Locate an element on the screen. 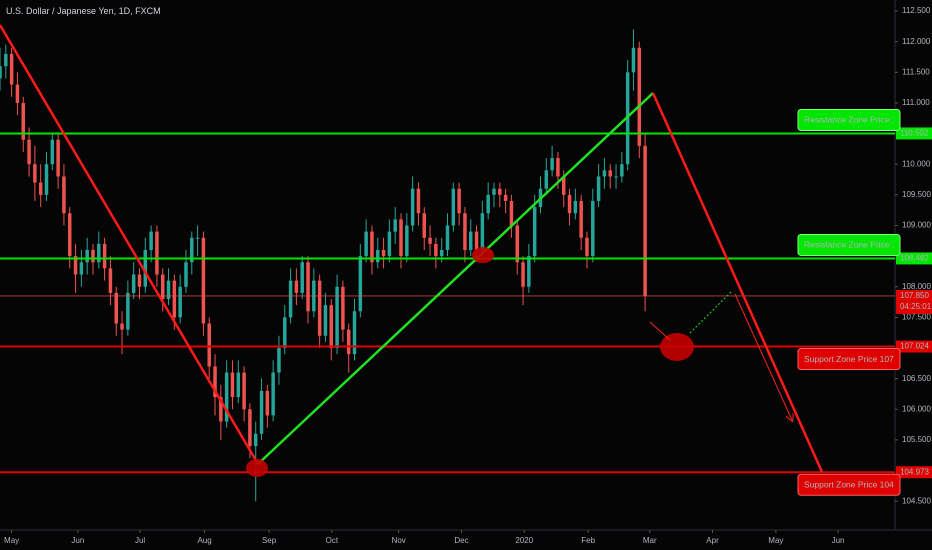 The height and width of the screenshot is (550, 932). zone-label-text: Resistance Zone Price 108.46 is located at coordinates (861, 245).